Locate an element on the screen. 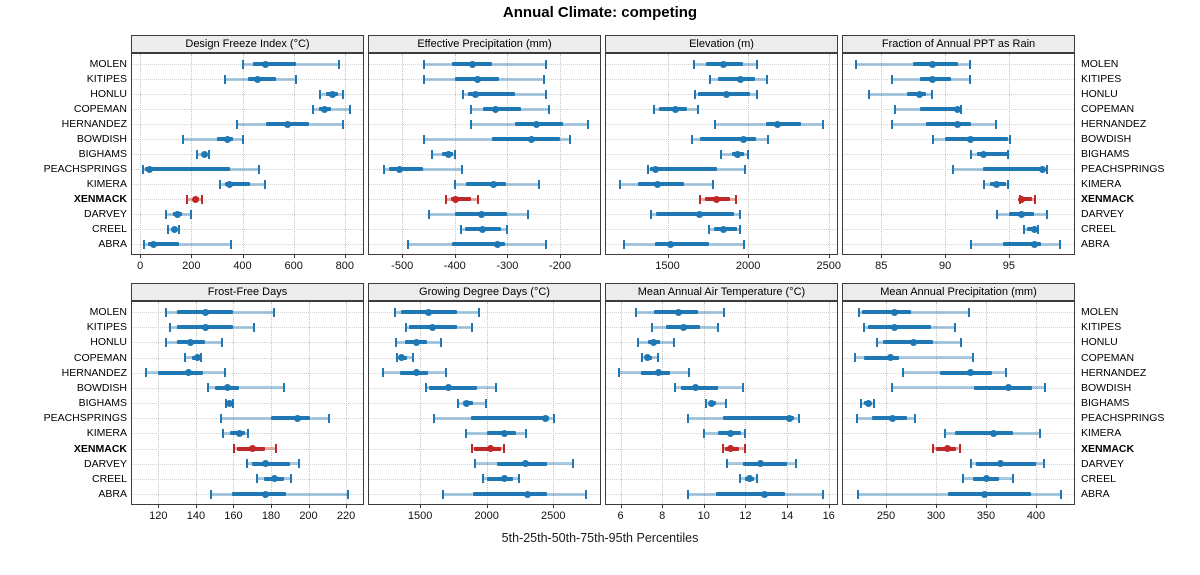 The height and width of the screenshot is (575, 1200). site-label-right: KITIPES is located at coordinates (1101, 327).